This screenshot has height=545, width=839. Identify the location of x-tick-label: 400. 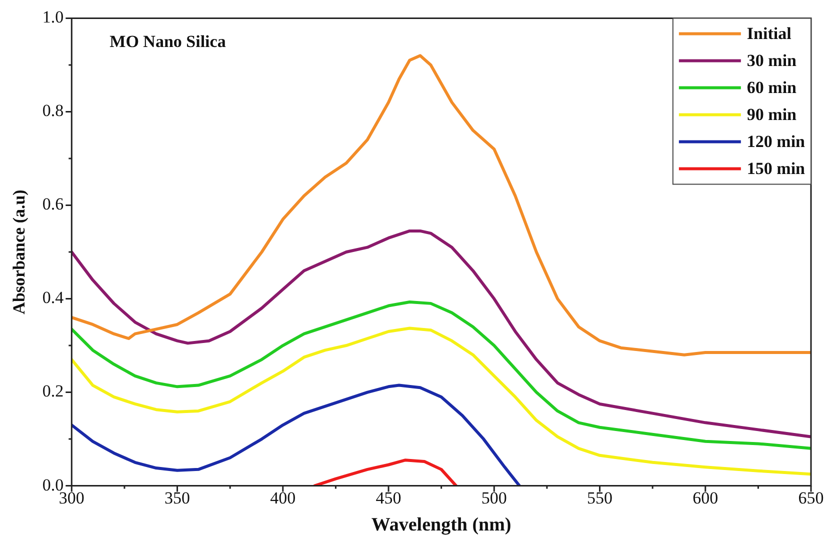
(283, 498).